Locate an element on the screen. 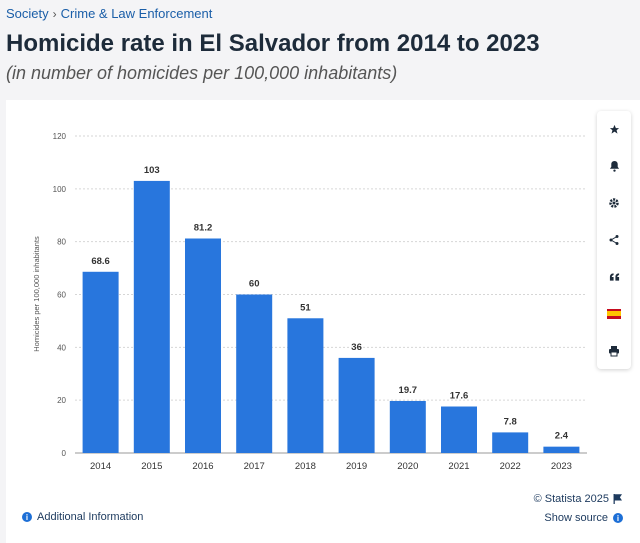  bar-2016 is located at coordinates (203, 345).